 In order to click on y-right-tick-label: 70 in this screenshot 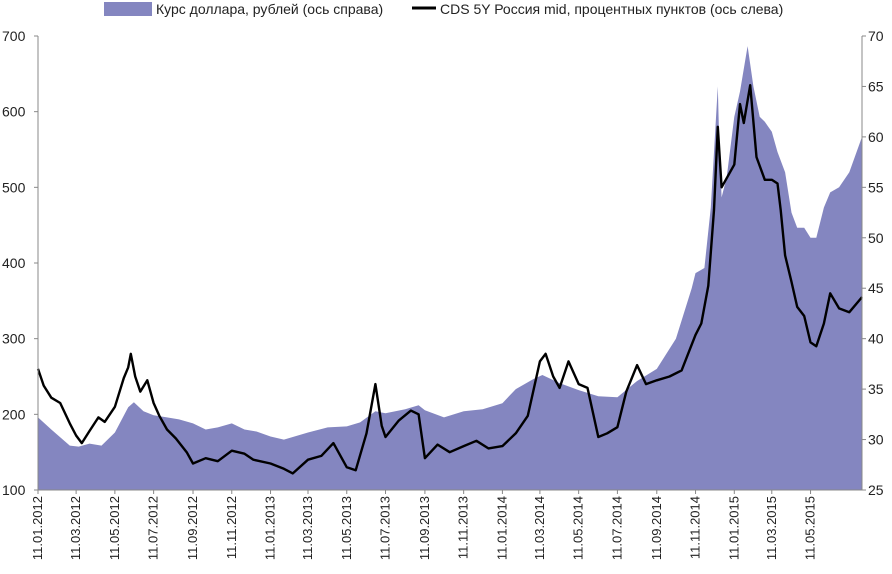, I will do `click(876, 36)`.